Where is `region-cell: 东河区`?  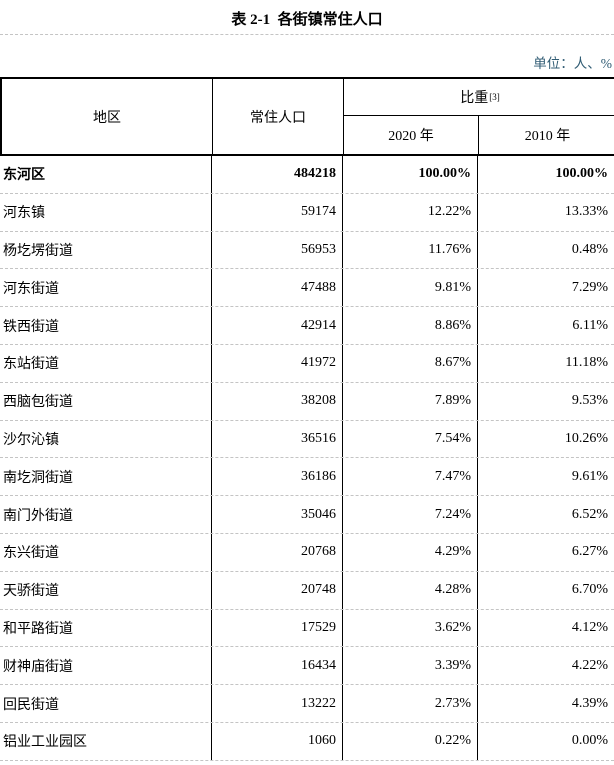
region-cell: 东河区 is located at coordinates (106, 174).